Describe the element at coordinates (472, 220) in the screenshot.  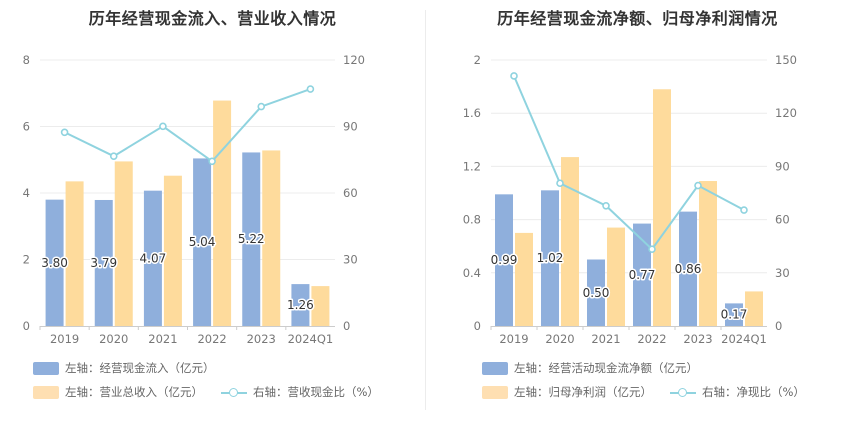
I see `y-left-tick-label: 0.8` at that location.